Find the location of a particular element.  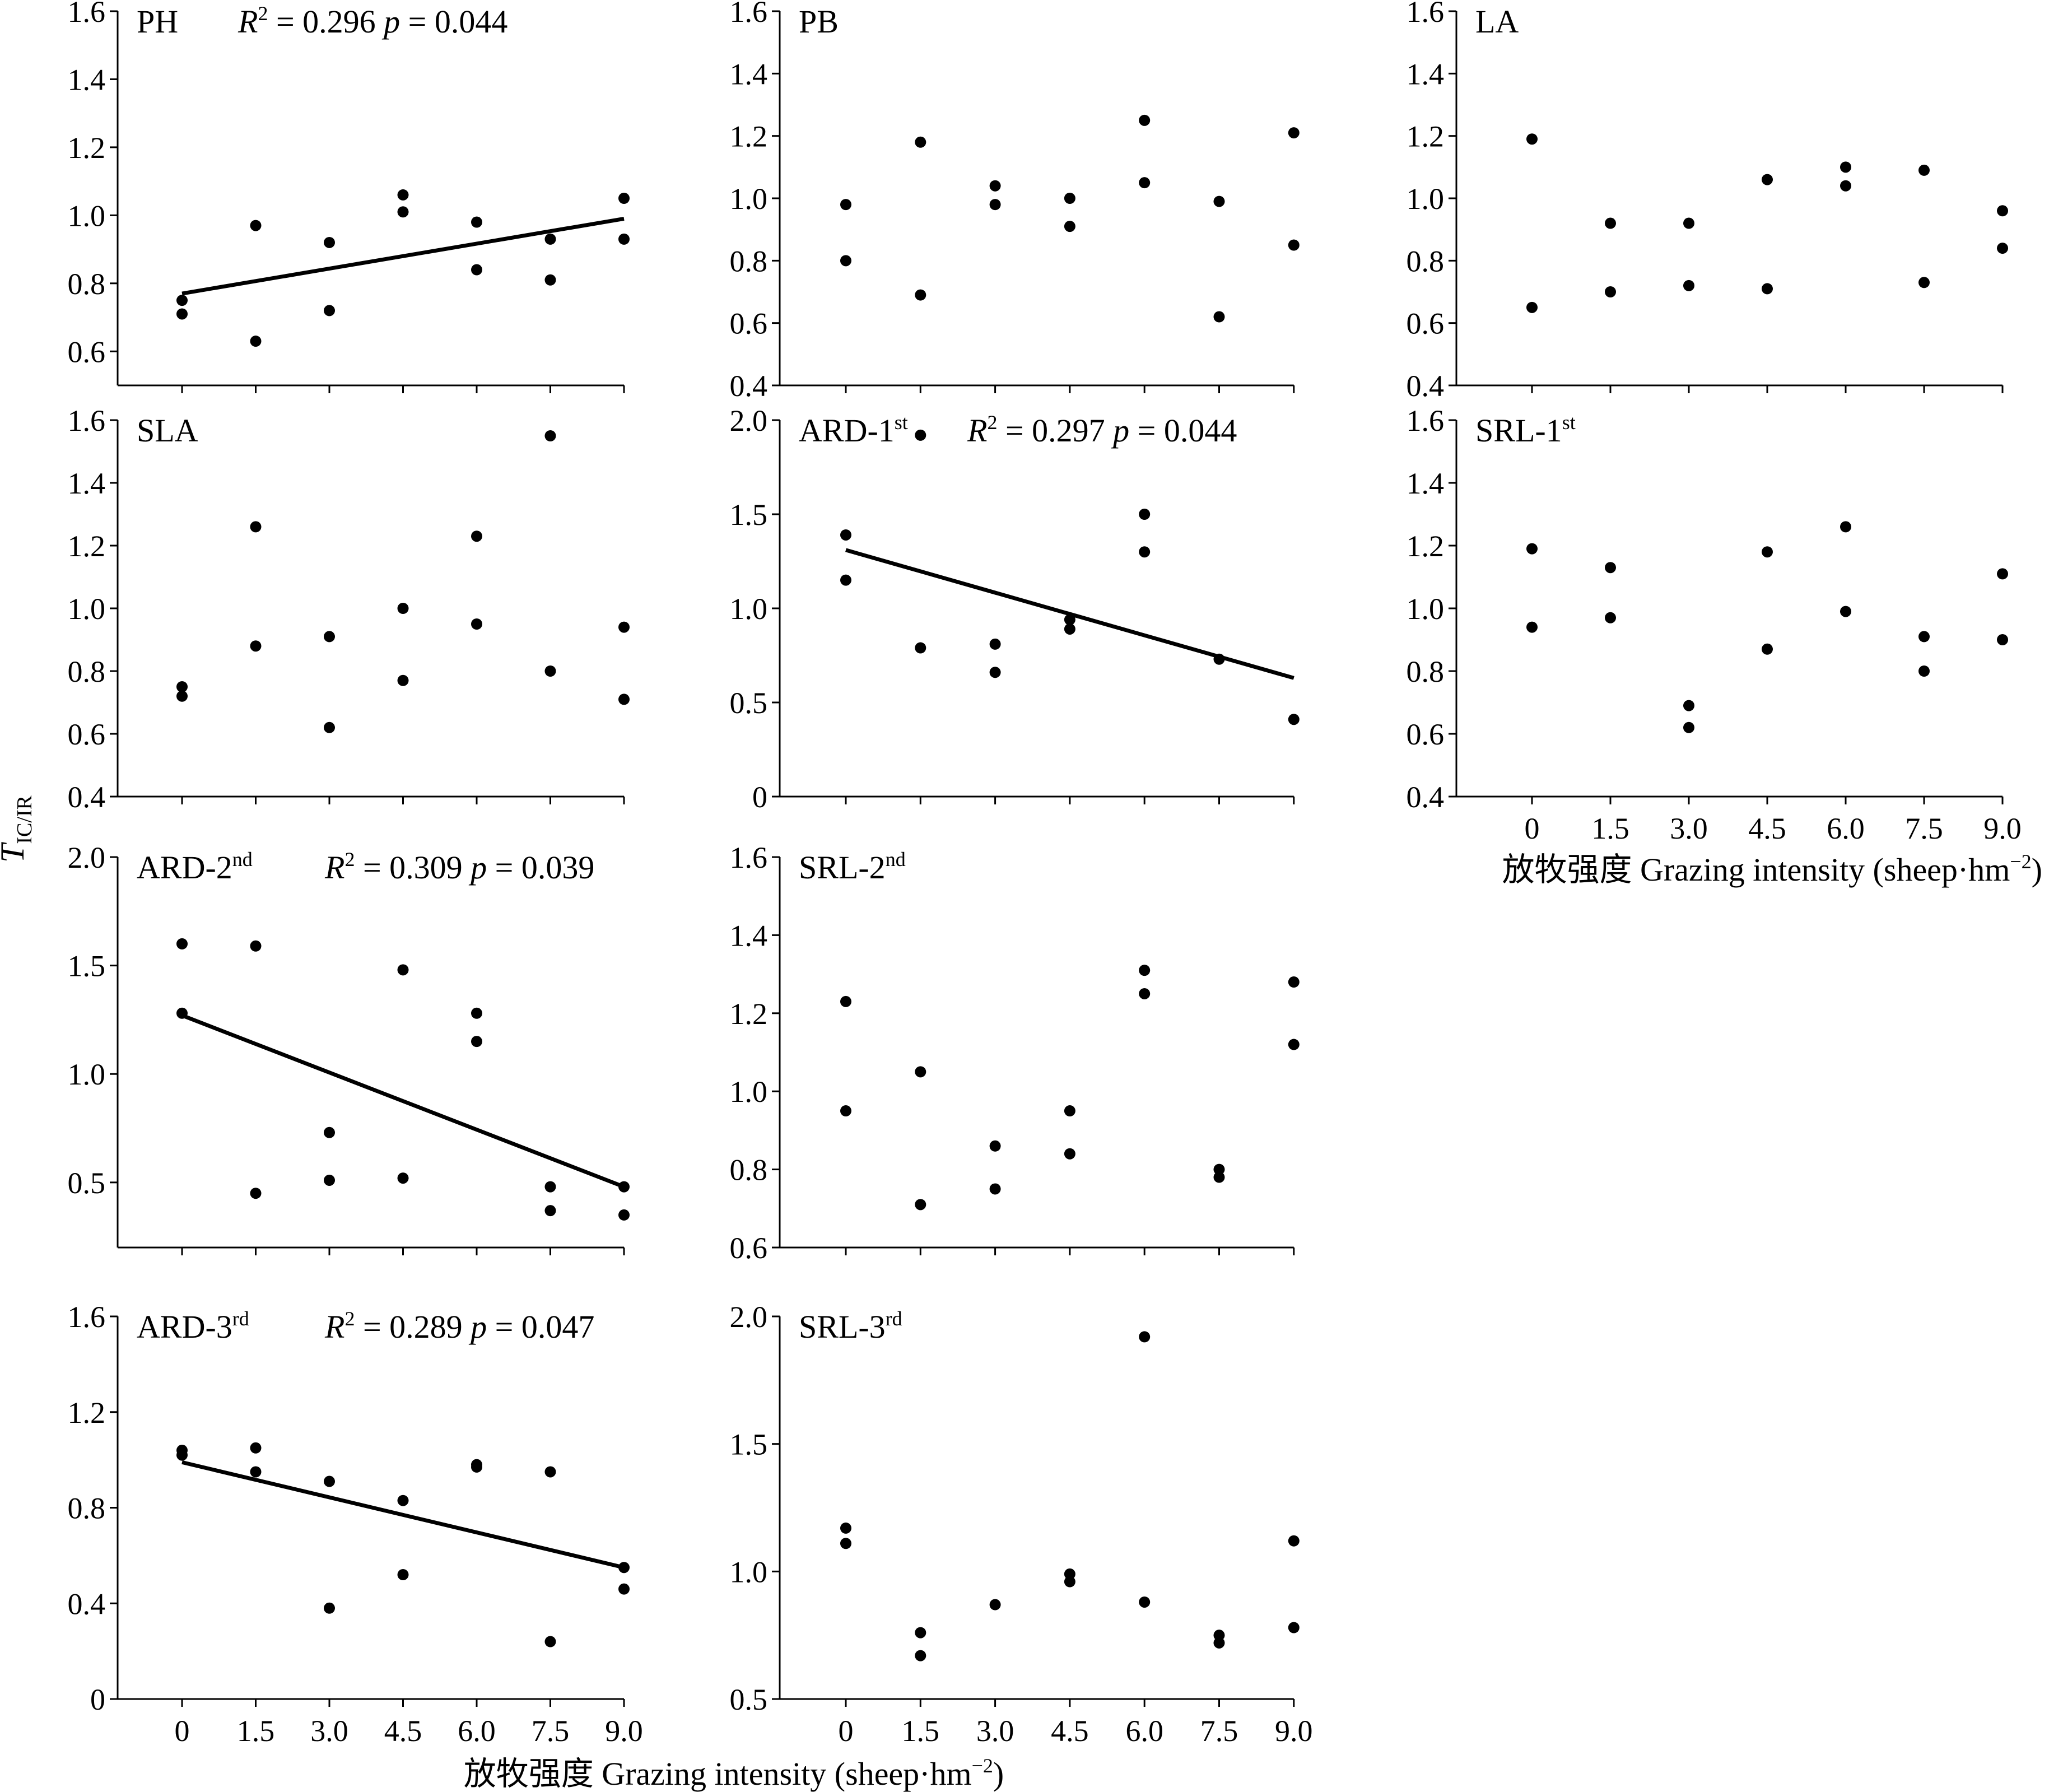

y-axis-title: TIC/IR is located at coordinates (18, 829).